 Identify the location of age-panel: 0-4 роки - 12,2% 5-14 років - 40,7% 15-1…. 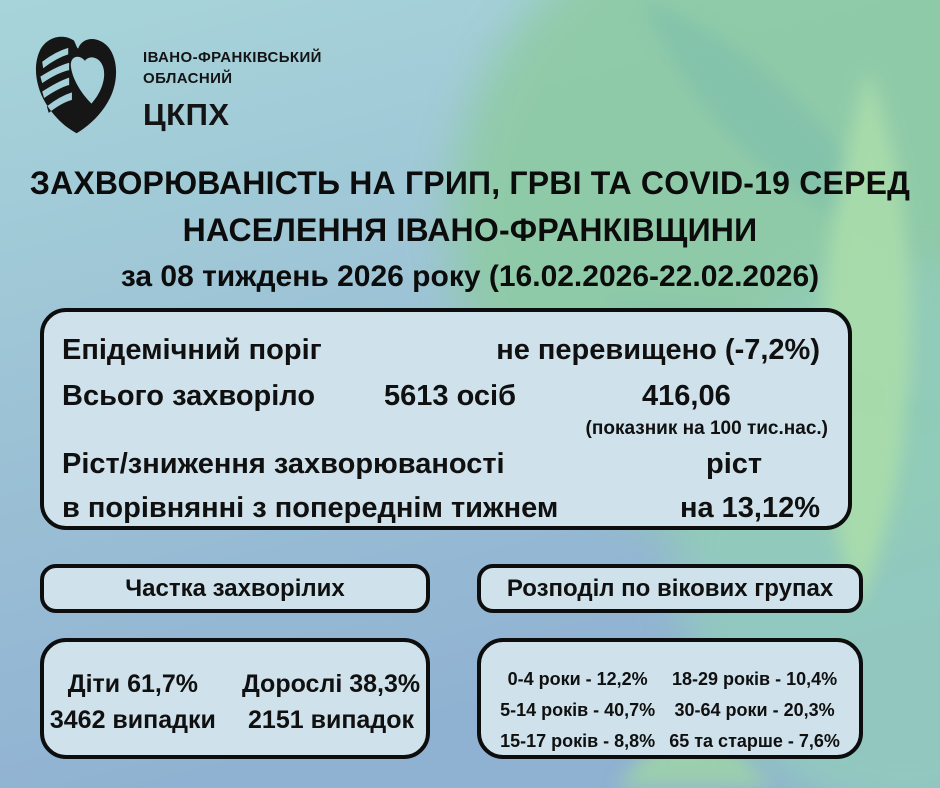
(670, 698).